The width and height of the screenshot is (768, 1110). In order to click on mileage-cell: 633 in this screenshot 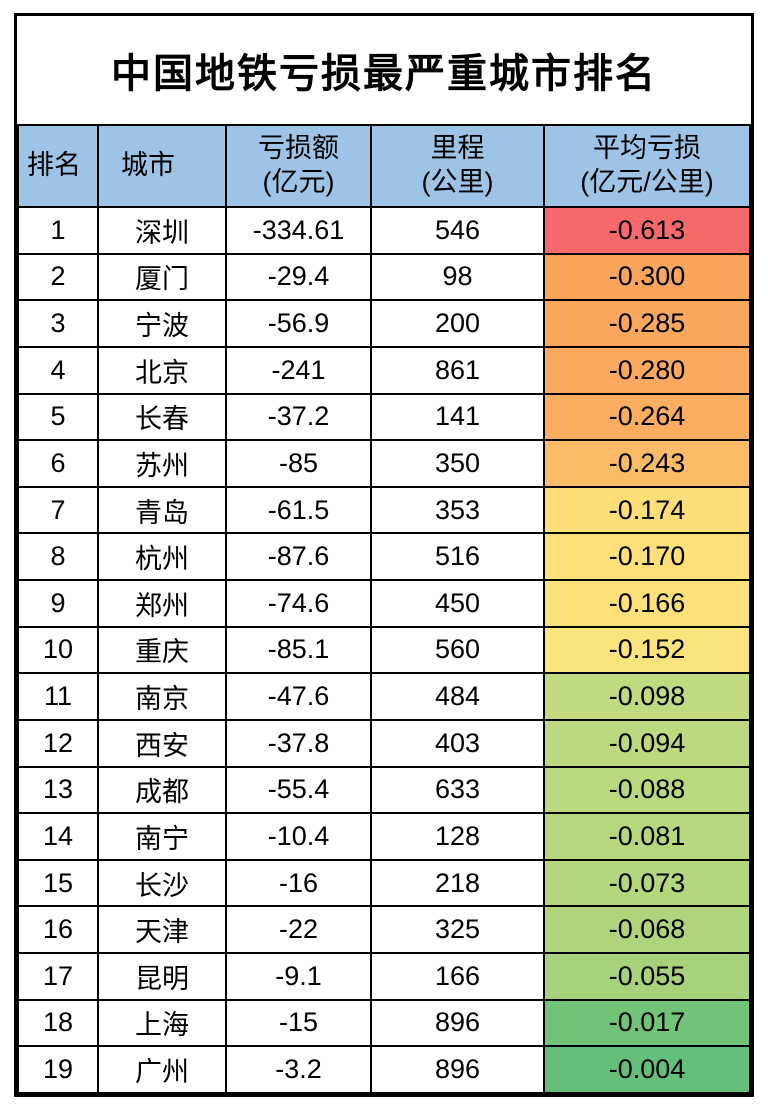, I will do `click(457, 790)`.